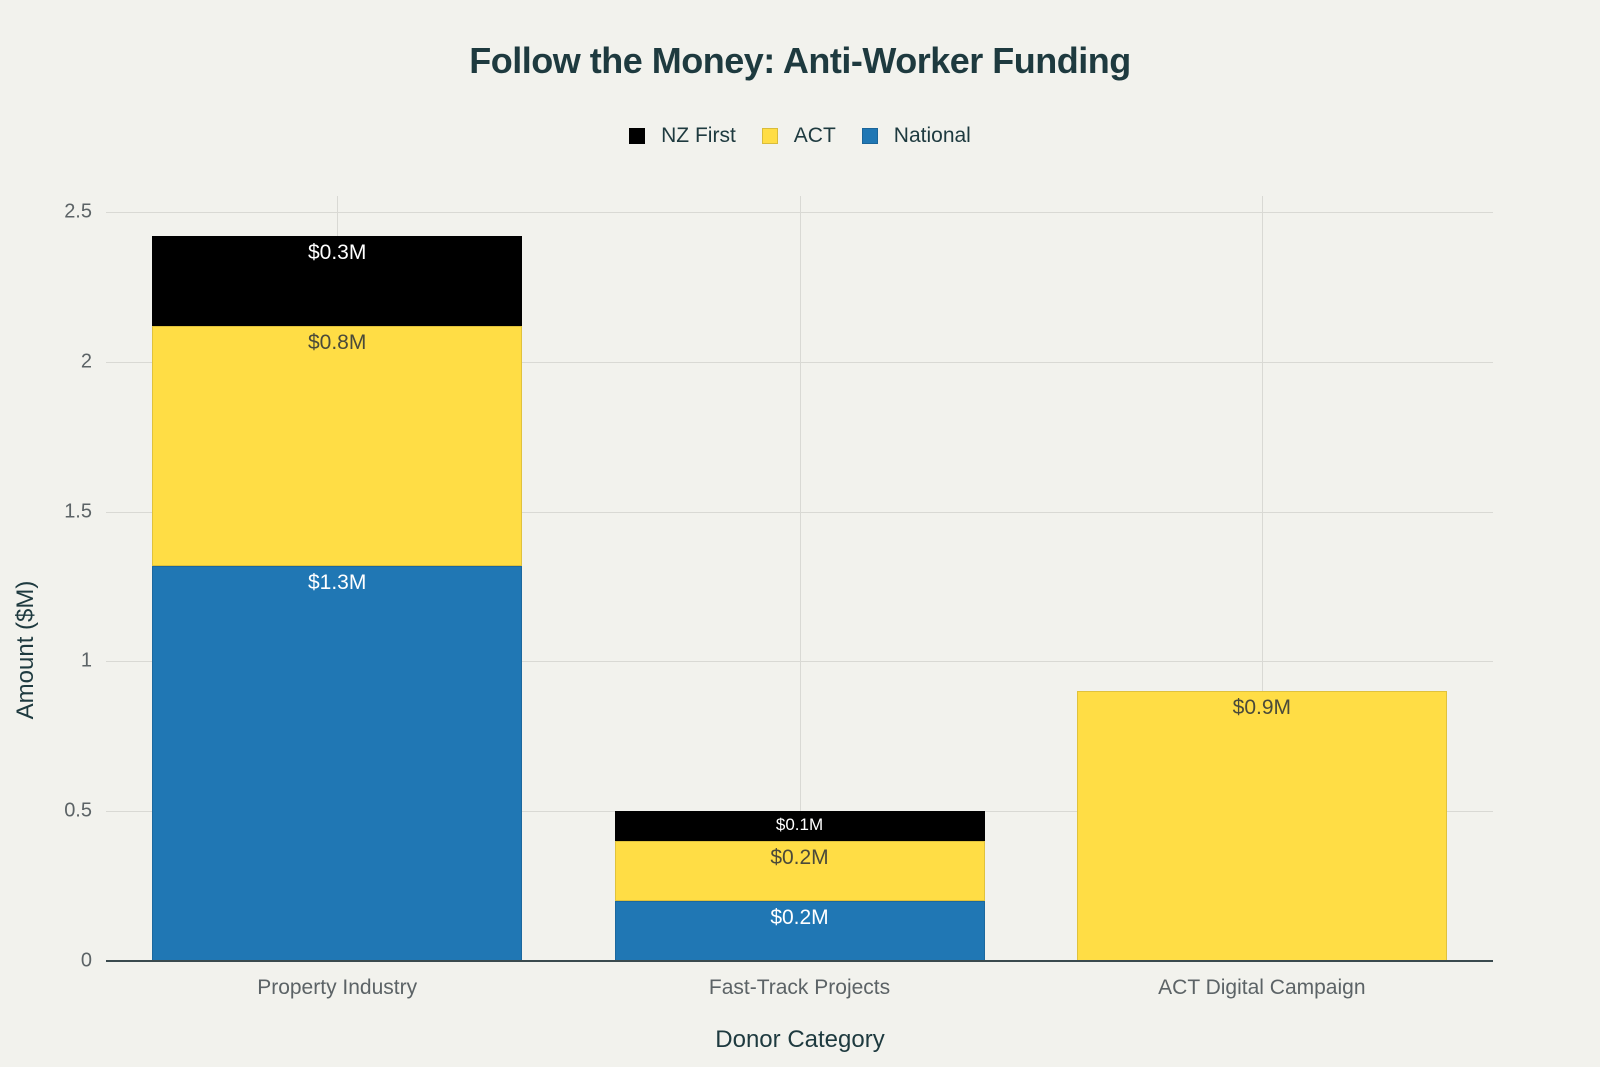 The image size is (1600, 1067). I want to click on legend-swatch-act, so click(769, 136).